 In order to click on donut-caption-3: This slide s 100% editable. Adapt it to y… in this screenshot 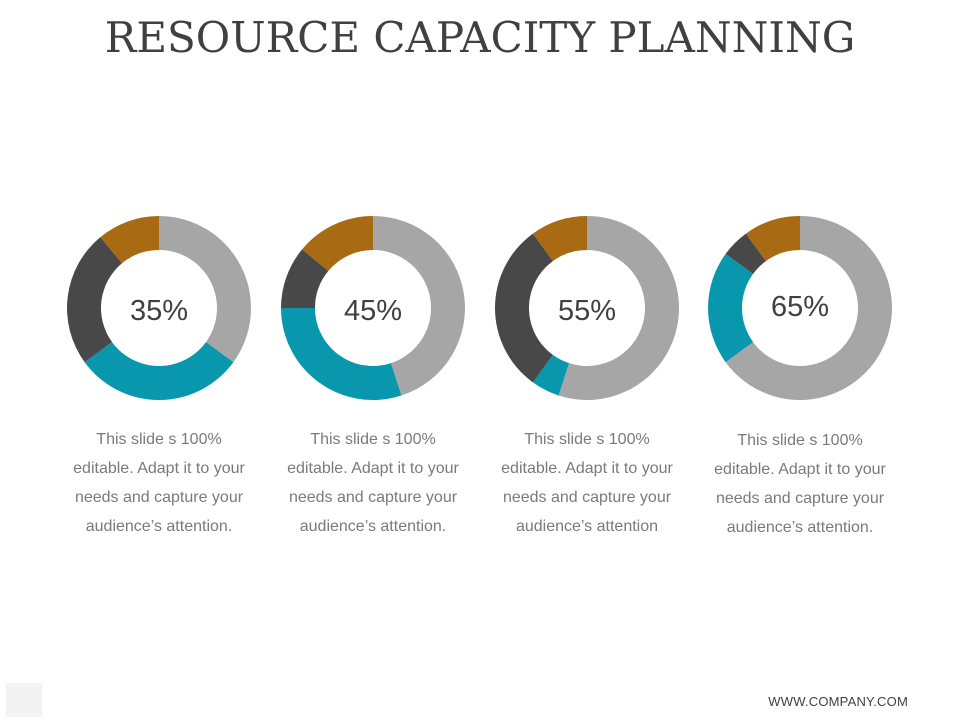, I will do `click(587, 483)`.